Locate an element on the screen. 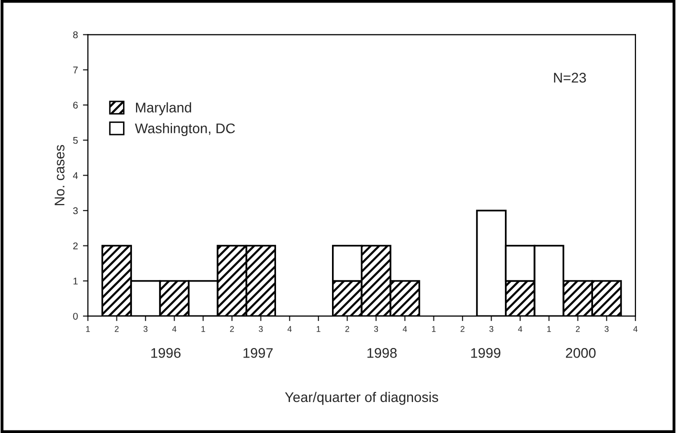 This screenshot has width=676, height=433. legend-label: Washington, DC is located at coordinates (184, 129).